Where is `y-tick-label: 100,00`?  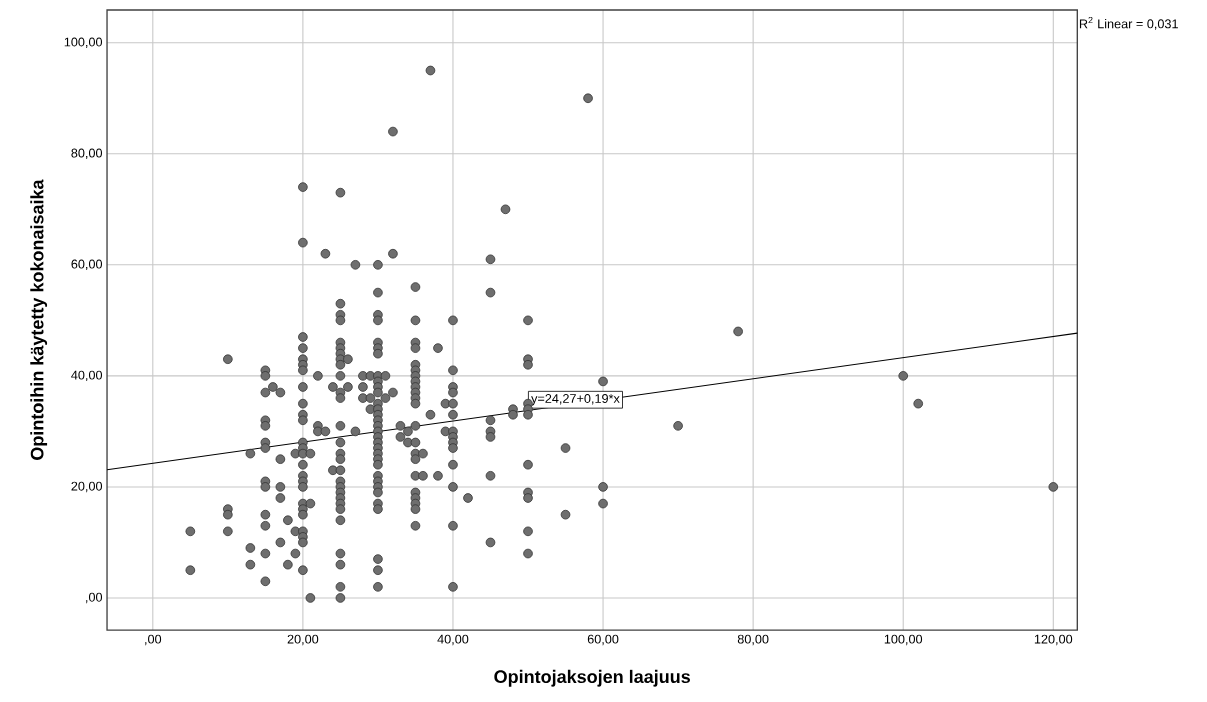
y-tick-label: 100,00 is located at coordinates (83, 43).